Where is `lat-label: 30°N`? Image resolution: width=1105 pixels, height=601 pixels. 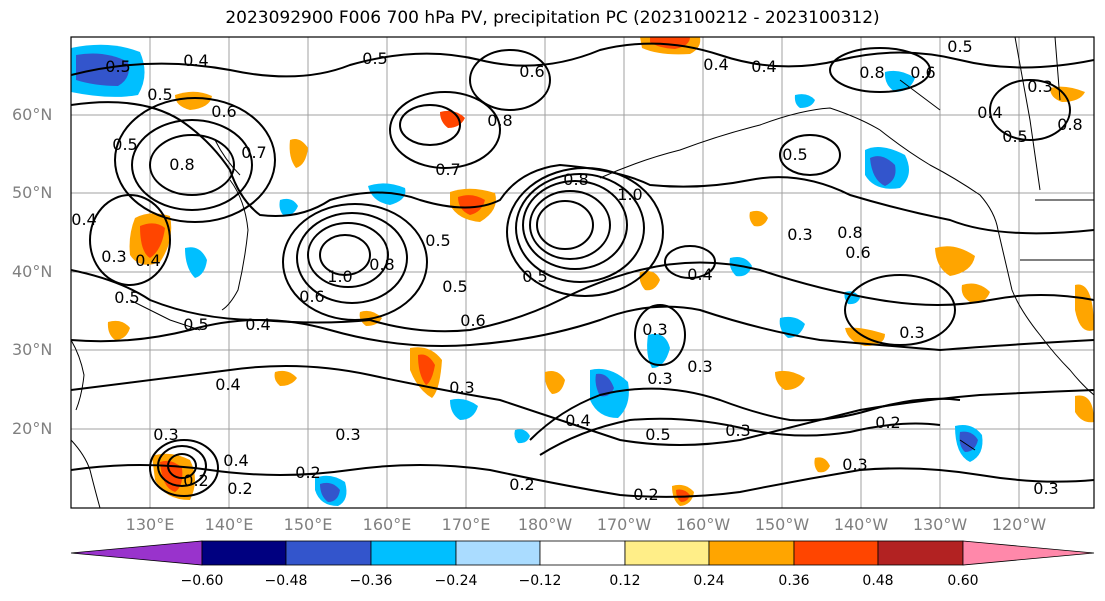 lat-label: 30°N is located at coordinates (32, 349).